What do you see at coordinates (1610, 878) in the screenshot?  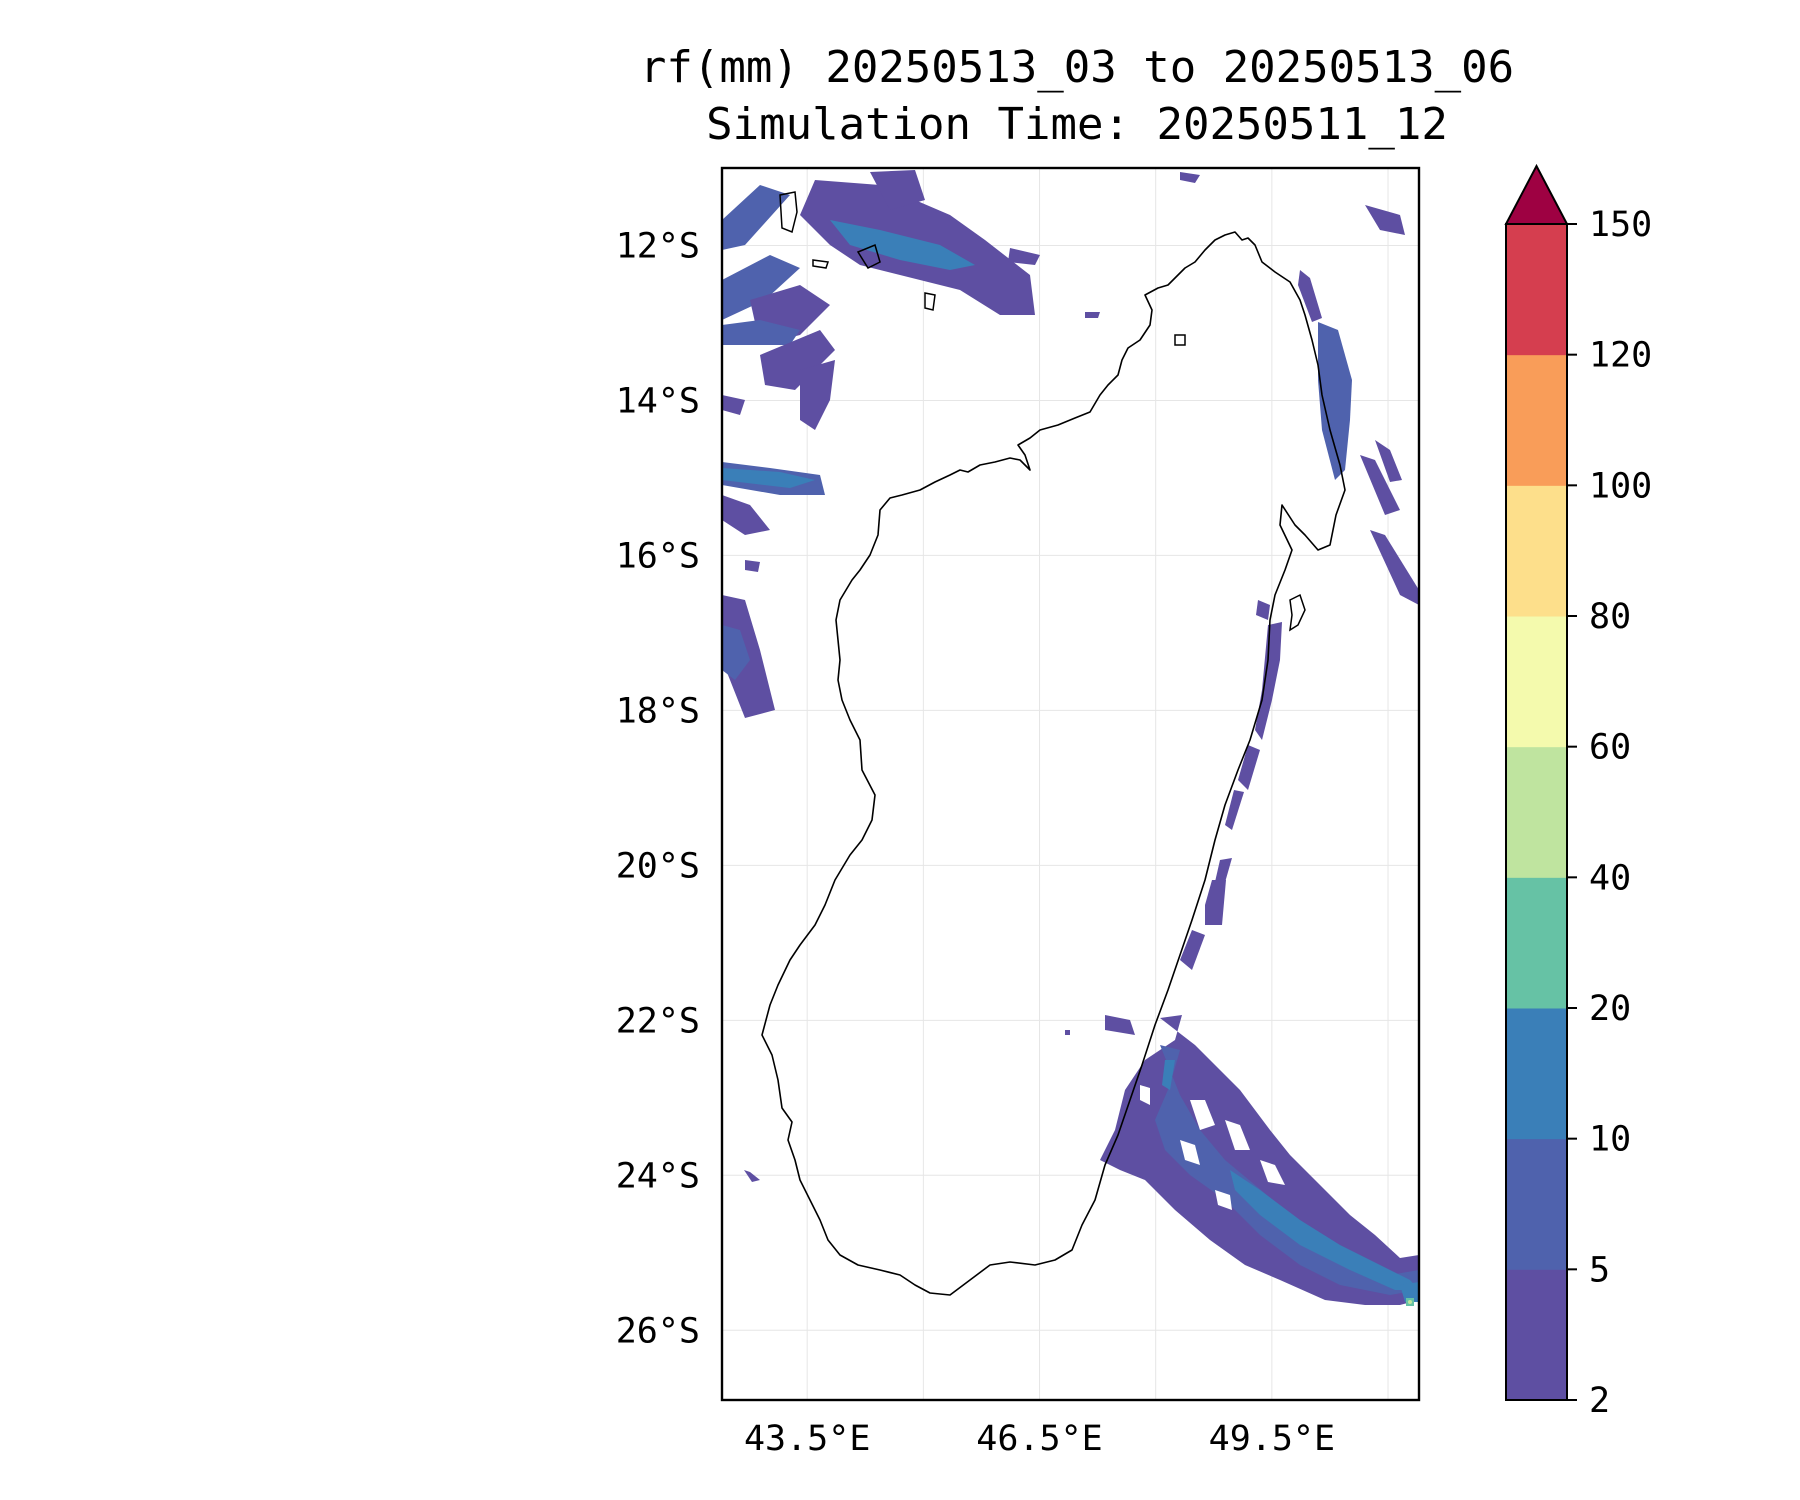 I see `colorbar-tick-label: 40` at bounding box center [1610, 878].